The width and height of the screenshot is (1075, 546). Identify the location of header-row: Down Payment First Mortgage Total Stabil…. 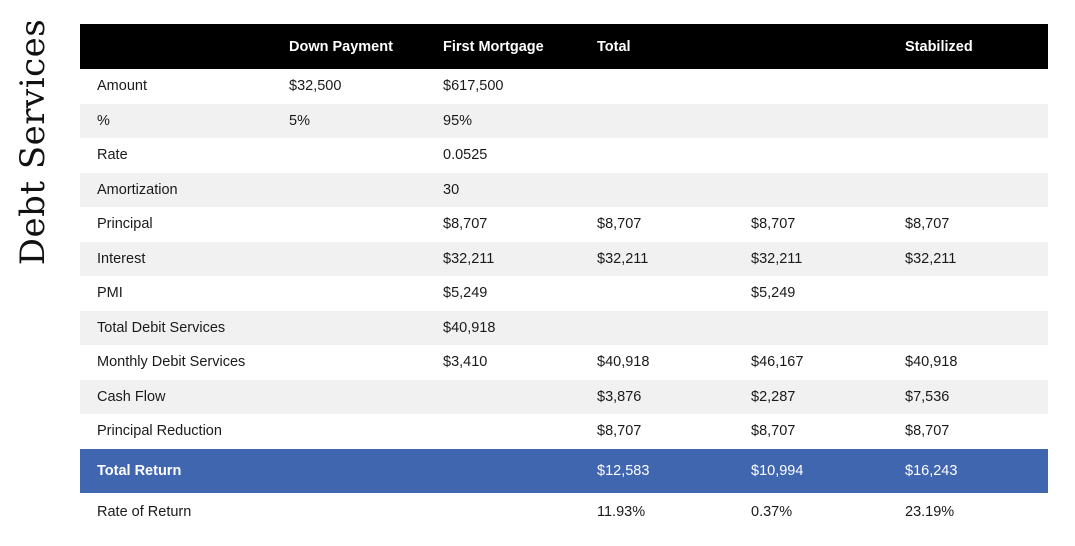
(564, 46).